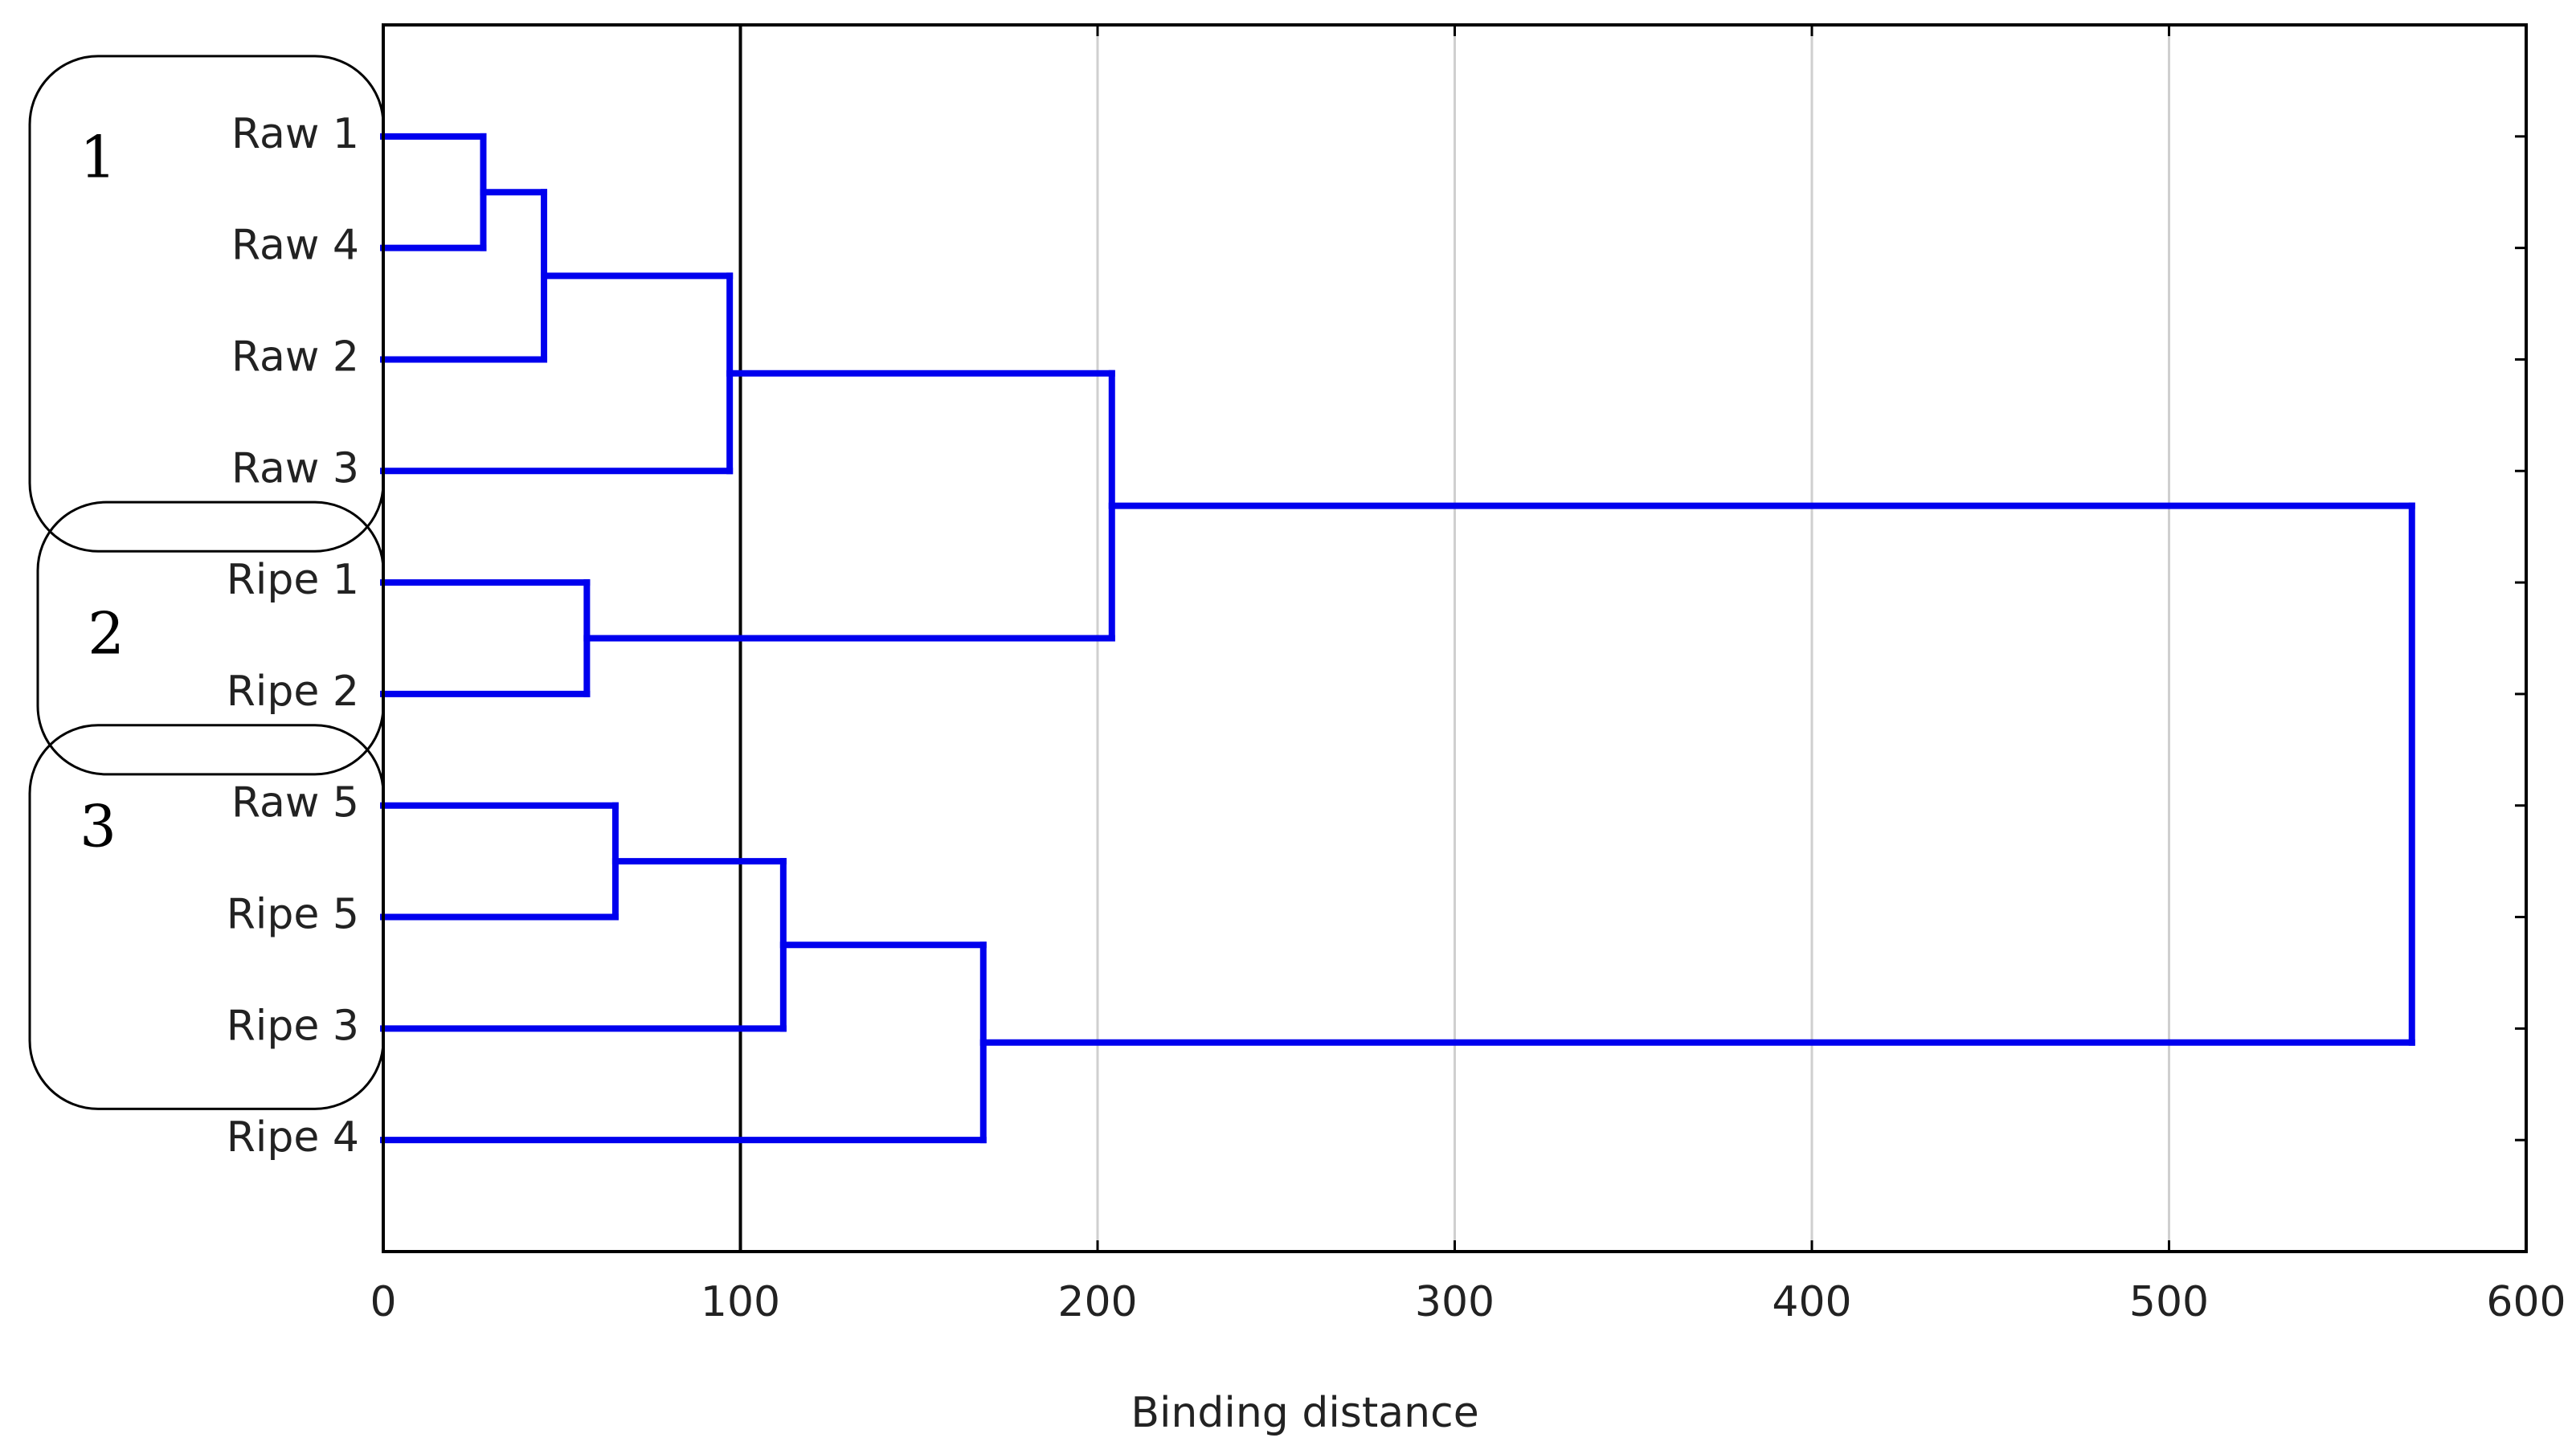 The height and width of the screenshot is (1450, 2576). Describe the element at coordinates (293, 692) in the screenshot. I see `leaf-label: Ripe 2` at that location.